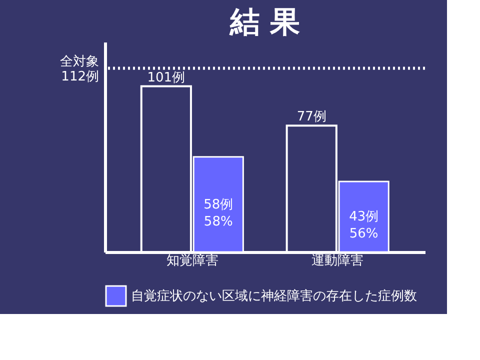  What do you see at coordinates (79, 68) in the screenshot?
I see `ref-line-label: 全対象 112例` at bounding box center [79, 68].